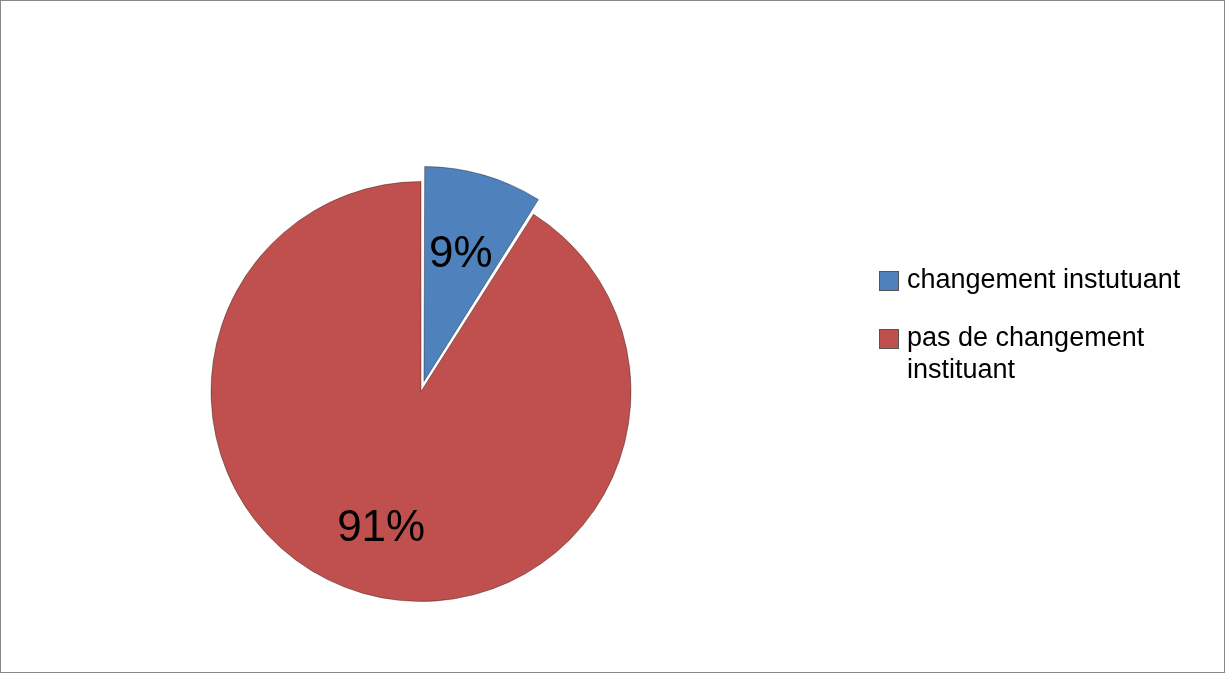  Describe the element at coordinates (461, 251) in the screenshot. I see `data-label: 9%` at that location.